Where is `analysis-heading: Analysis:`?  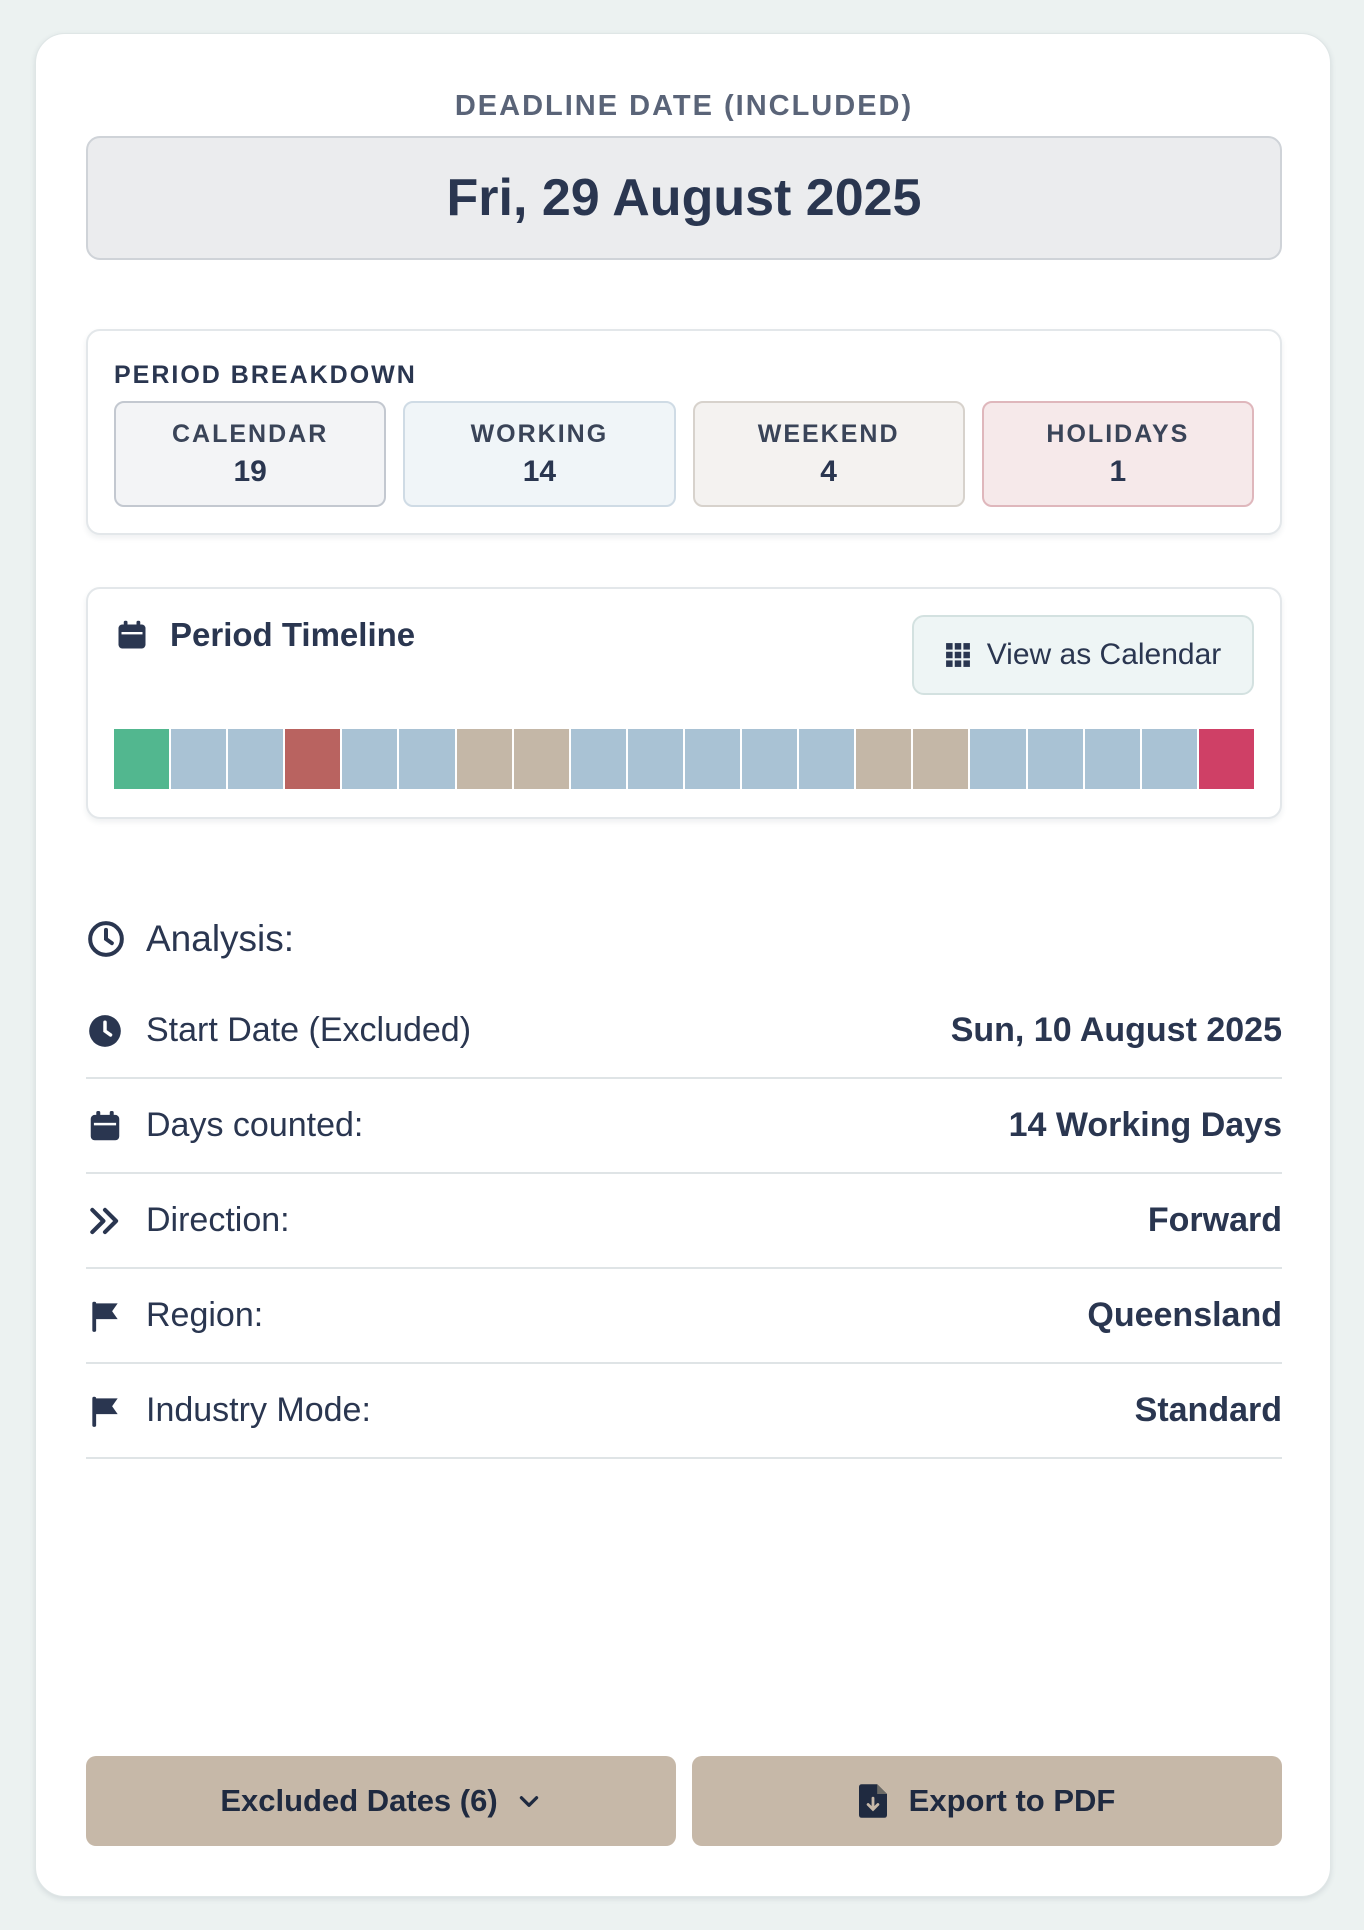
analysis-heading: Analysis: is located at coordinates (190, 939).